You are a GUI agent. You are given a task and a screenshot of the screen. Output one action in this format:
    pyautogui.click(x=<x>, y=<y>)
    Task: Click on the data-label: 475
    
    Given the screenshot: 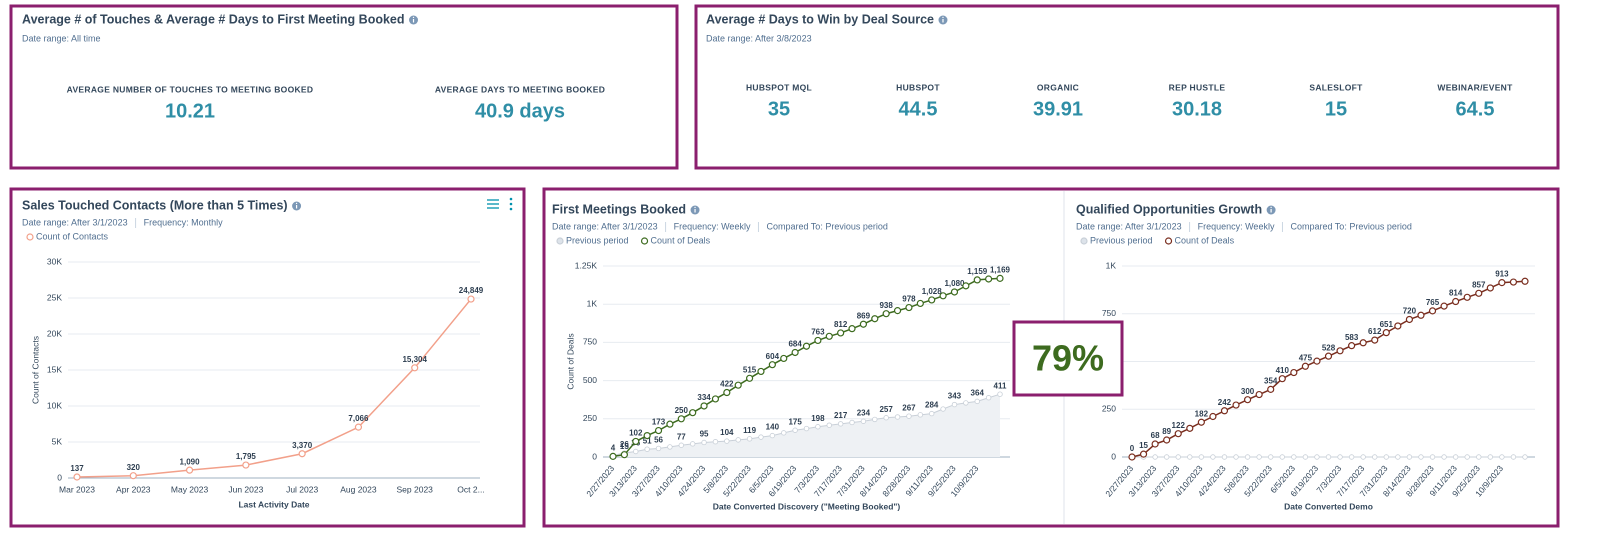 What is the action you would take?
    pyautogui.click(x=1306, y=357)
    